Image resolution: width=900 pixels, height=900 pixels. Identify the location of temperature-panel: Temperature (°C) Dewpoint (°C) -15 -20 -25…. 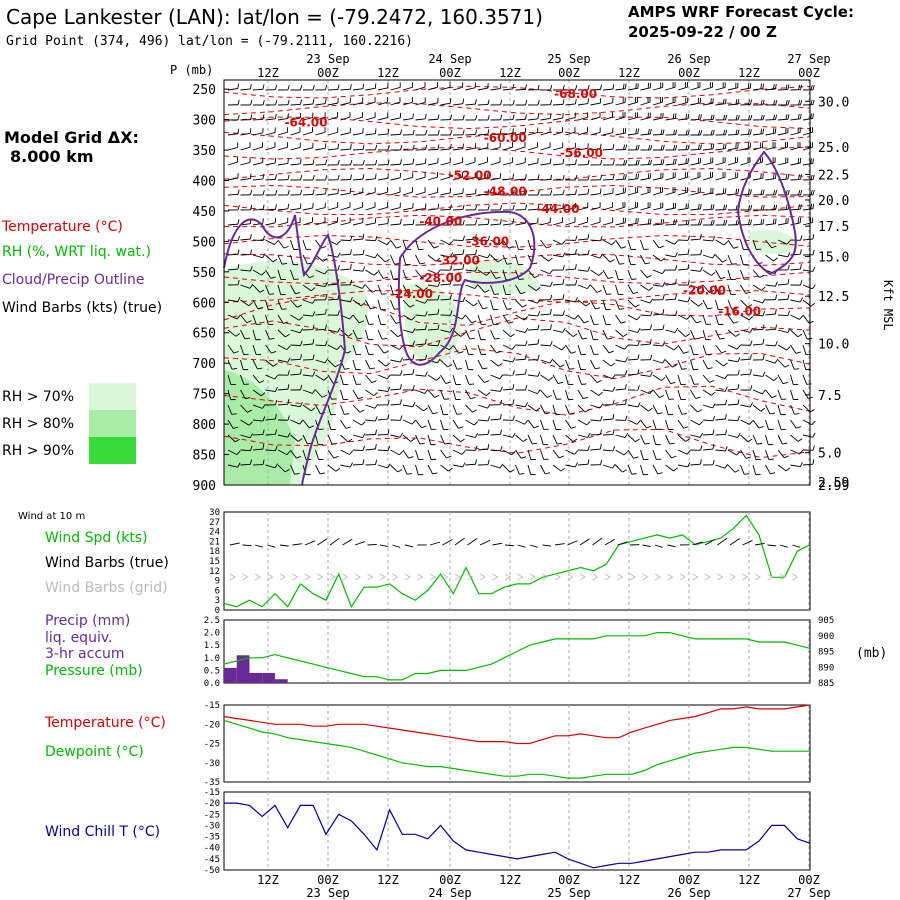
(427, 744).